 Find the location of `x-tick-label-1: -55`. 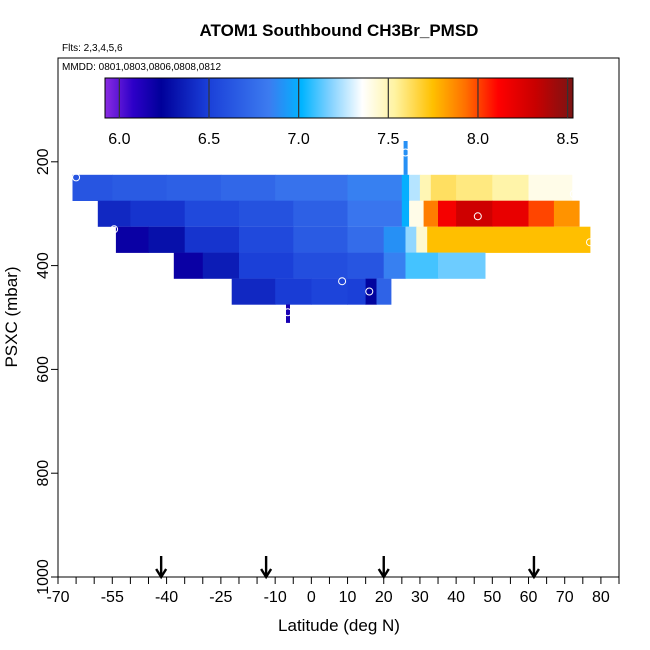

x-tick-label-1: -55 is located at coordinates (112, 597).